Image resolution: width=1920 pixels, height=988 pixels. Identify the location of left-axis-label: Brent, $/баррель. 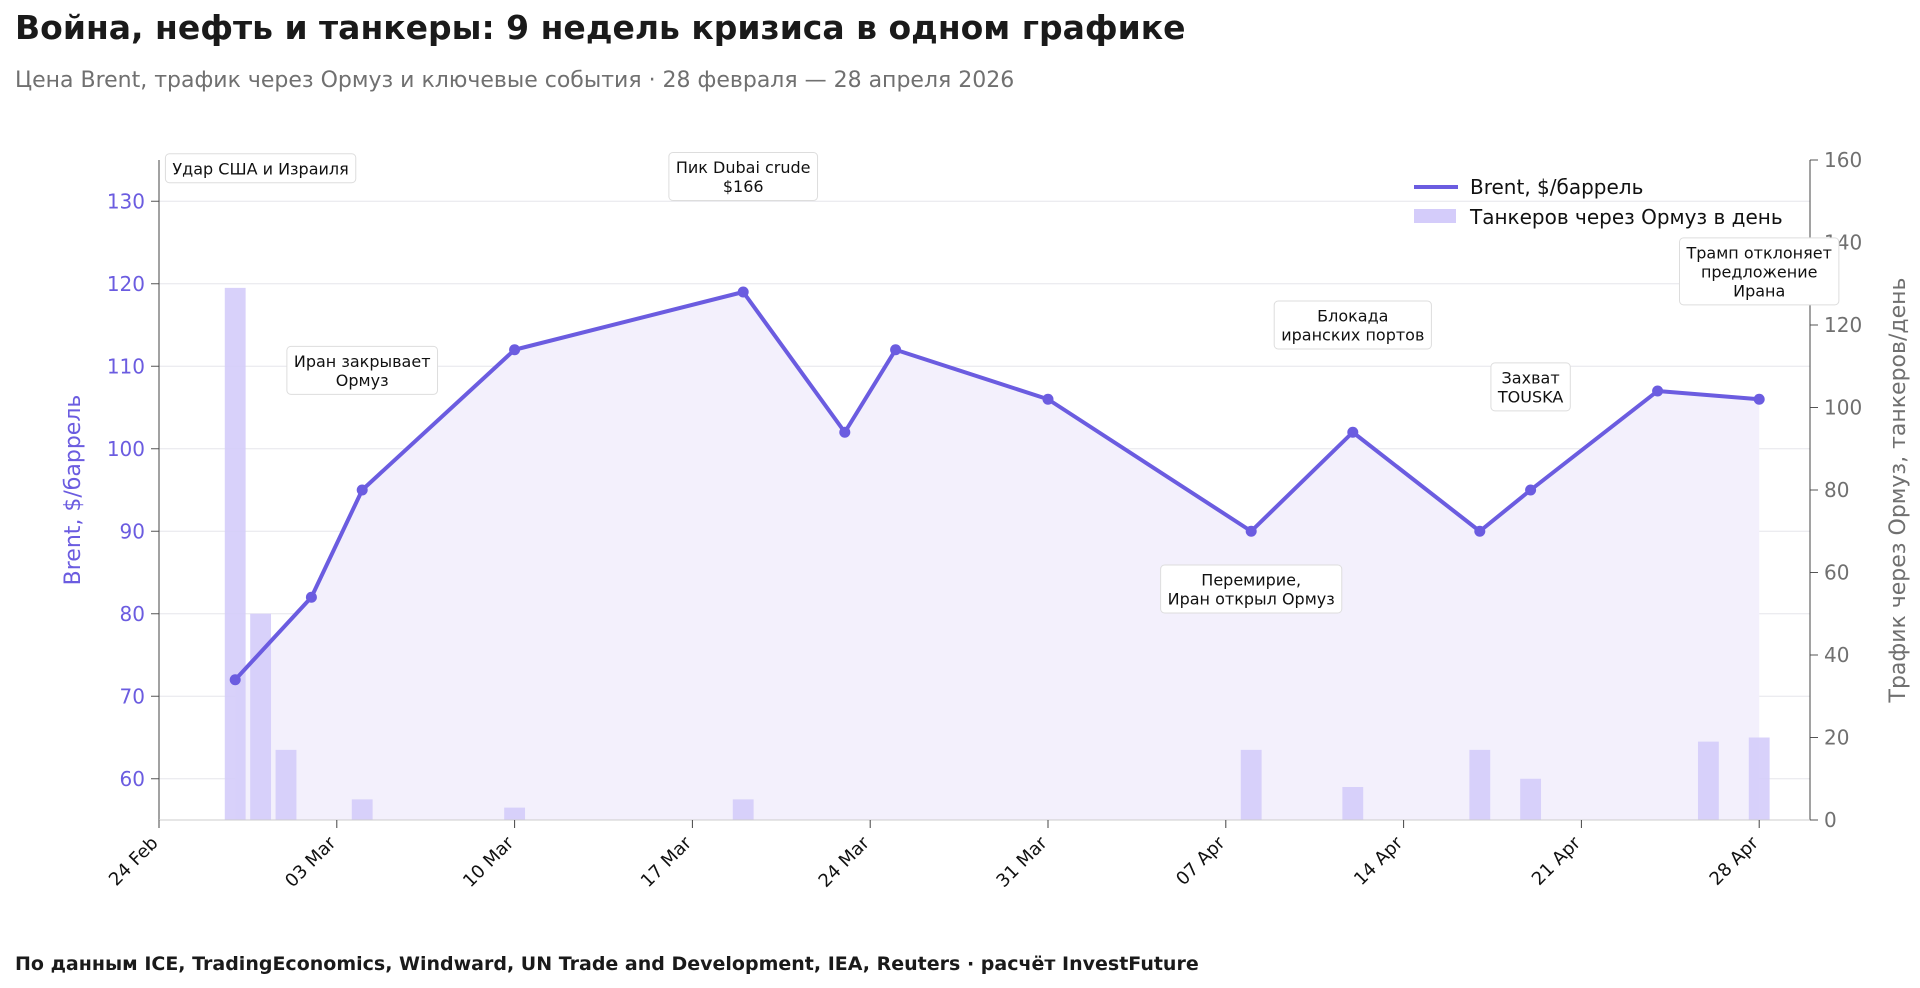
(73, 490).